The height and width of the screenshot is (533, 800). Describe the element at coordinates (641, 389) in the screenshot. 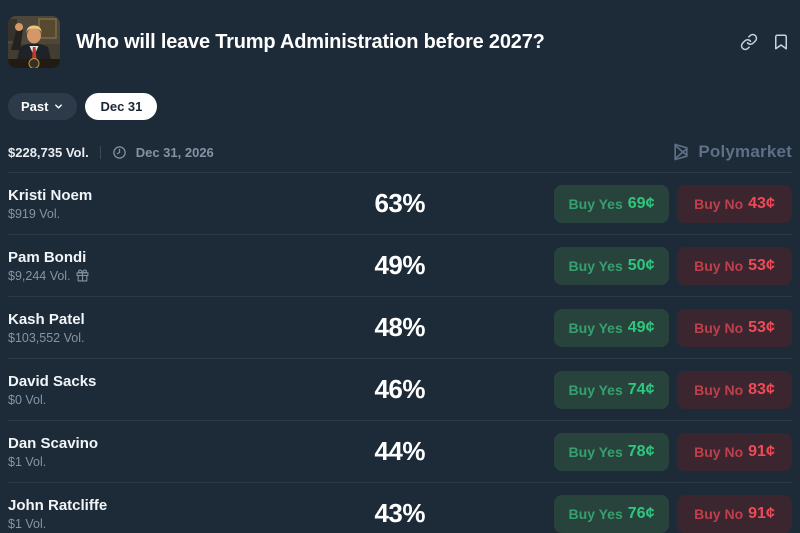

I see `buy-yes-price: 74¢` at that location.